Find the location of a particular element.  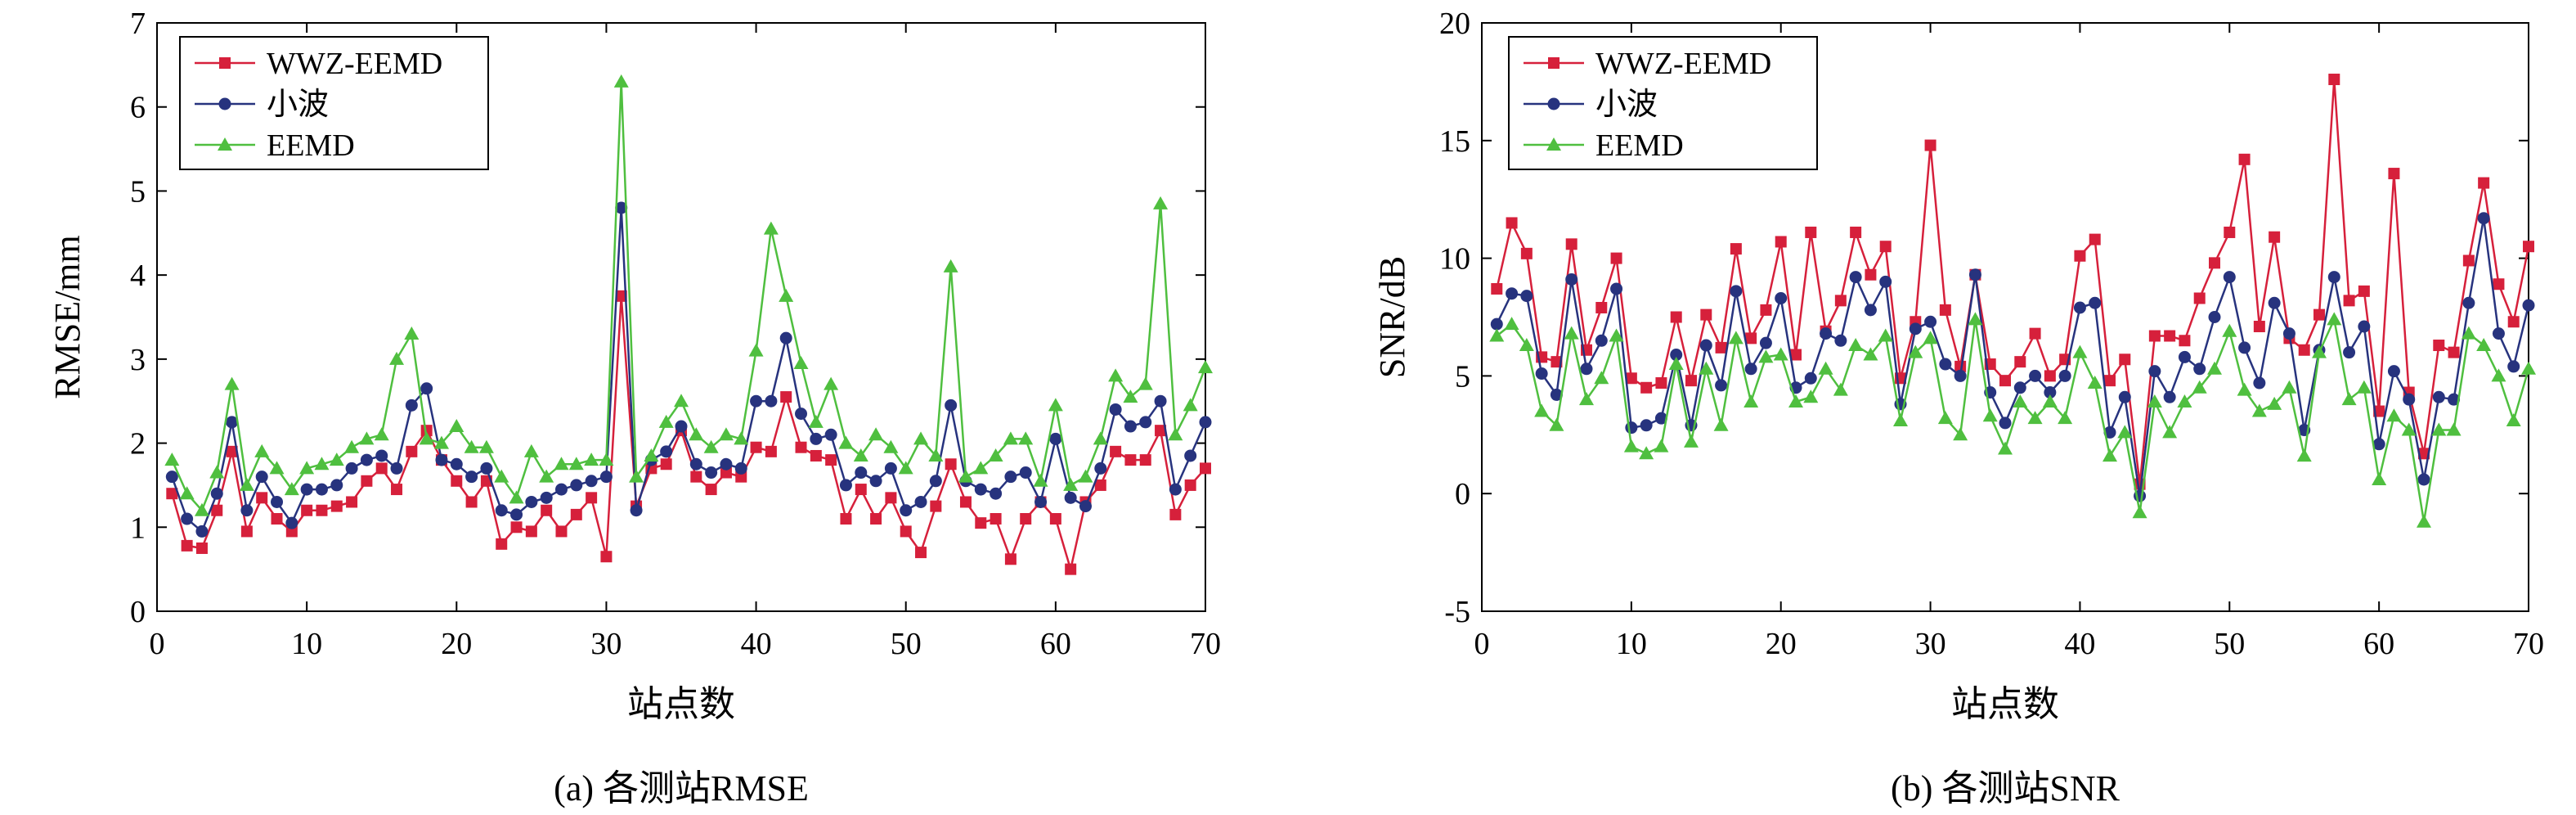

legend-marker-triangle is located at coordinates (1553, 144).